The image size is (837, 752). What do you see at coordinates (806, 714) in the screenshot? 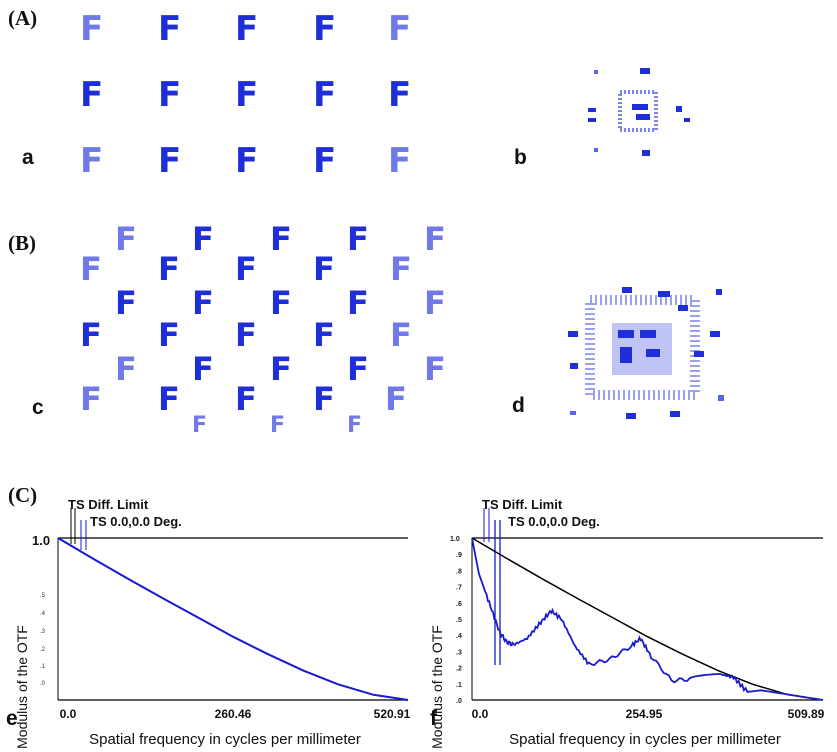
I see `chart-f-xtick-2: 509.89` at bounding box center [806, 714].